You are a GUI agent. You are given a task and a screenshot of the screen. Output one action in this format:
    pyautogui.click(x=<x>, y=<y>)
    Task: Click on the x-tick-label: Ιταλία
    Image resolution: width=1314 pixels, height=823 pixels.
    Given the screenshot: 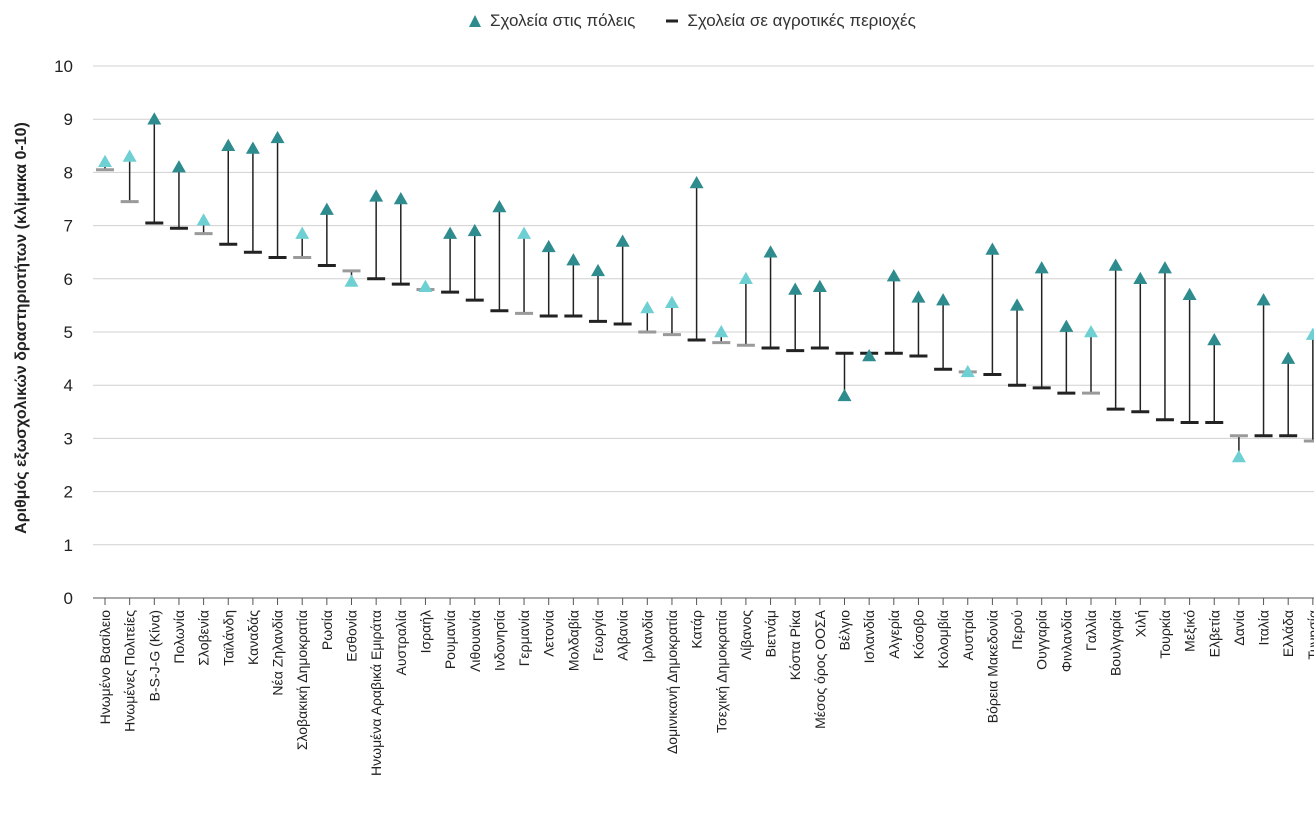 What is the action you would take?
    pyautogui.click(x=1264, y=628)
    